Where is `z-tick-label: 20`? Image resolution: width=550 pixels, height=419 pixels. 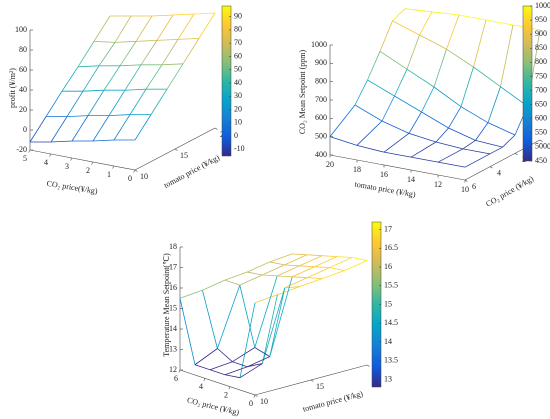
z-tick-label: 20 is located at coordinates (23, 109).